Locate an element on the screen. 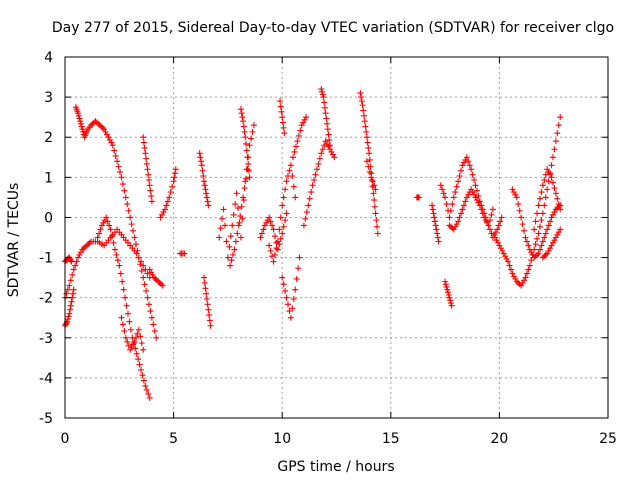 The width and height of the screenshot is (640, 480). x-tick-label: 5 is located at coordinates (173, 439).